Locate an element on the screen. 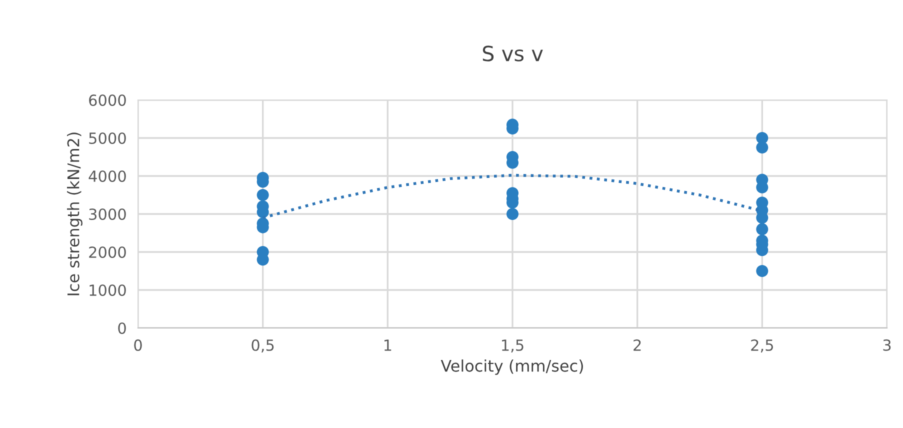 This screenshot has height=428, width=903. x-tick-label: 2,5 is located at coordinates (762, 345).